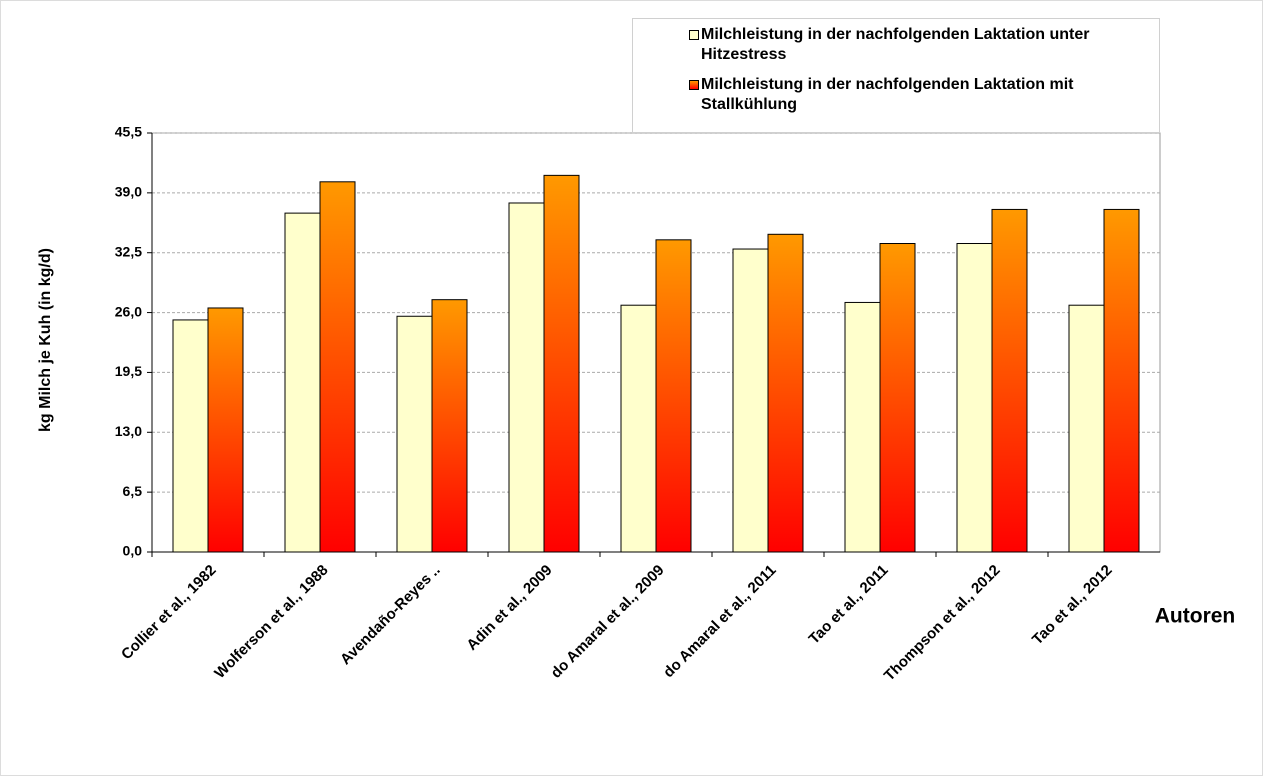 This screenshot has width=1263, height=776. What do you see at coordinates (1072, 605) in the screenshot?
I see `x-tick-label: Tao et al., 2012` at bounding box center [1072, 605].